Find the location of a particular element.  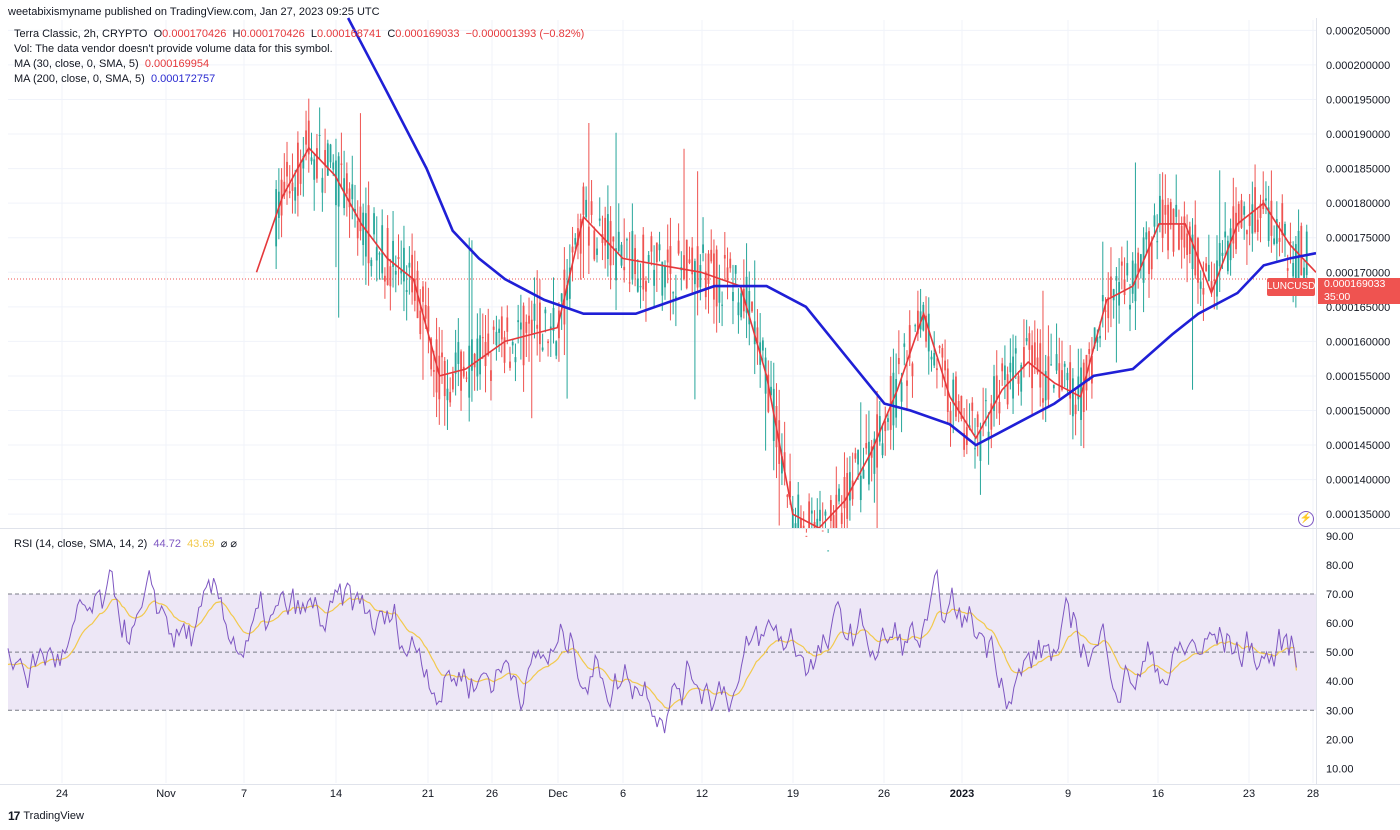

price-tick-label: 0.000185000 is located at coordinates (1358, 170).